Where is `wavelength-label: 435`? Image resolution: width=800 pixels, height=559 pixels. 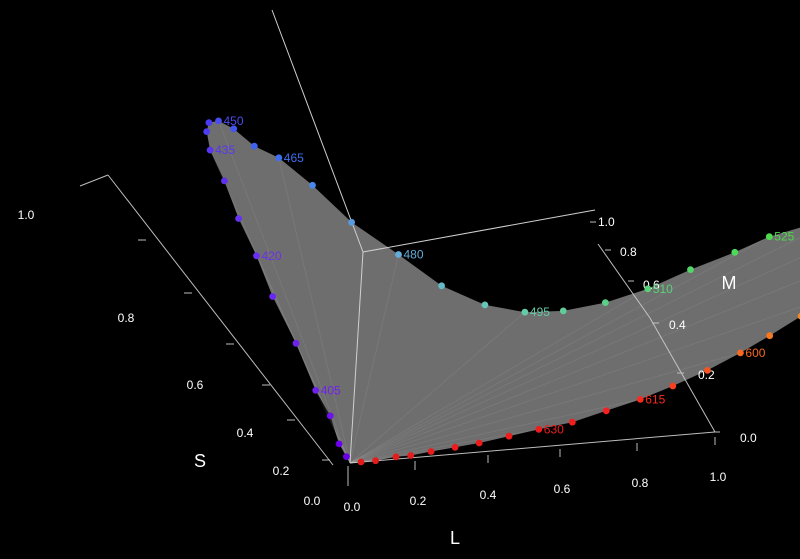 wavelength-label: 435 is located at coordinates (225, 150).